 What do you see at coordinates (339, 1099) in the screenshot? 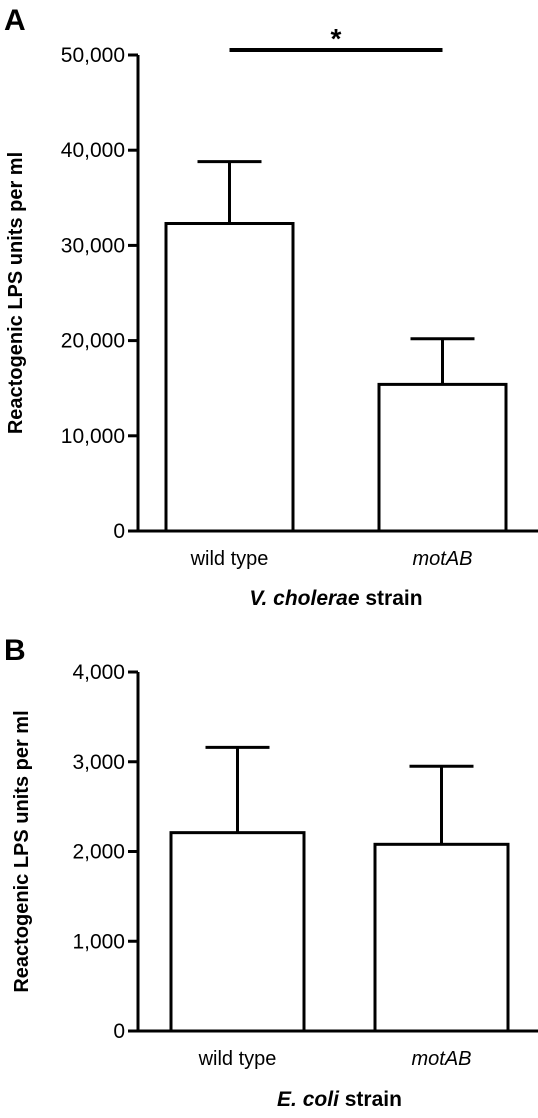
I see `x-axis-label: E. coli strain` at bounding box center [339, 1099].